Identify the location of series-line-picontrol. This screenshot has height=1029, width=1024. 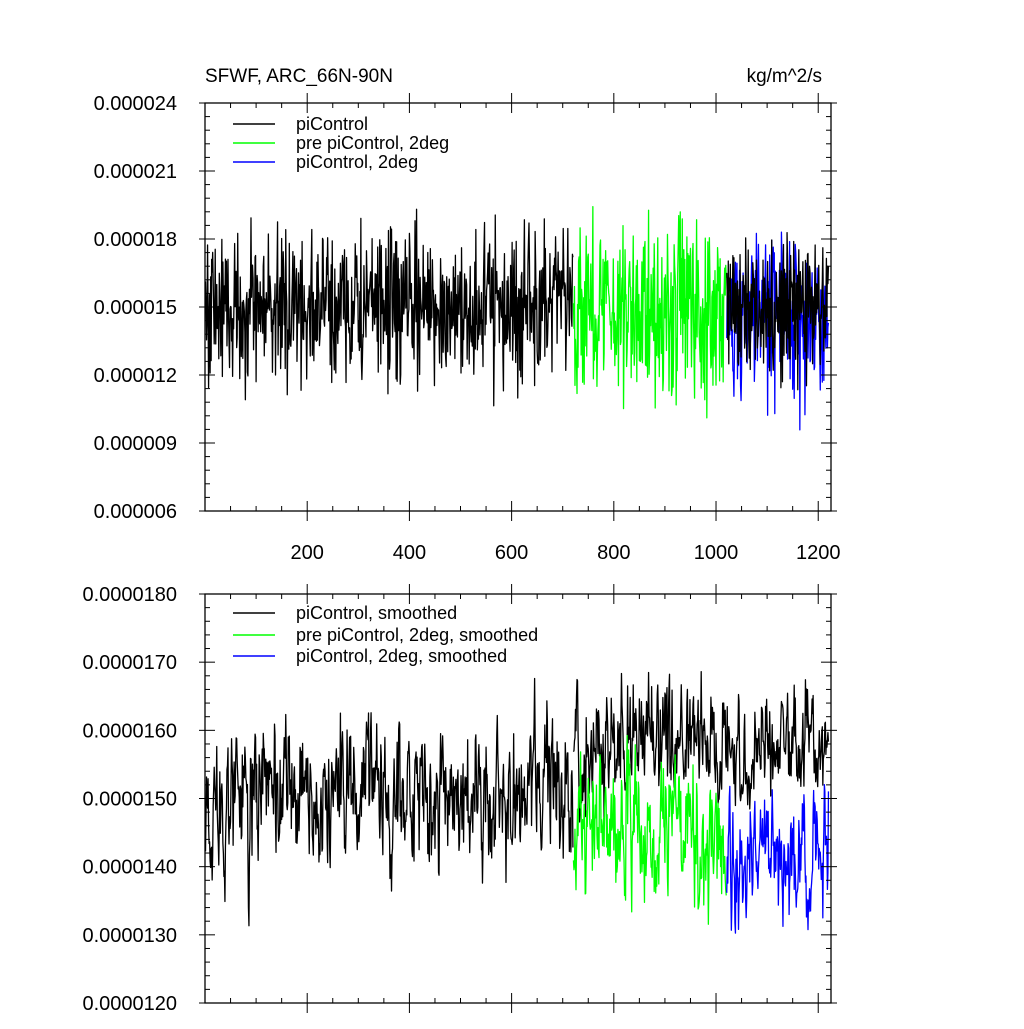
(389, 307).